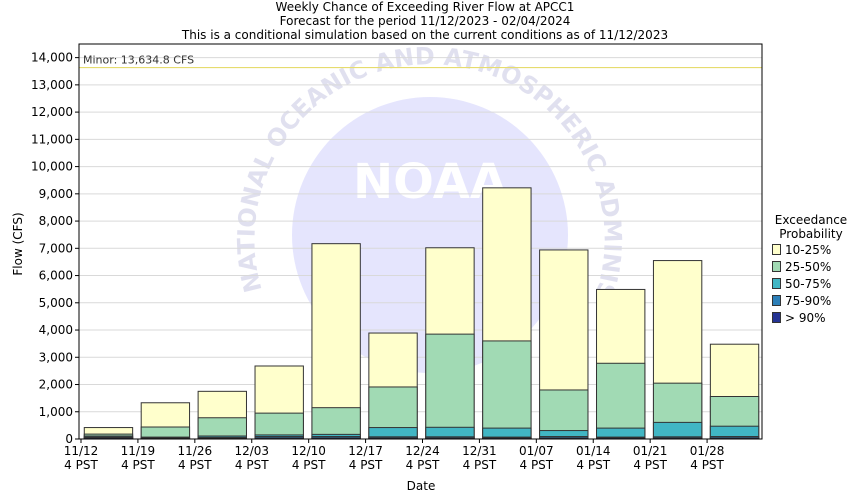 The image size is (850, 500). I want to click on y-tick-label: 14,000, so click(52, 58).